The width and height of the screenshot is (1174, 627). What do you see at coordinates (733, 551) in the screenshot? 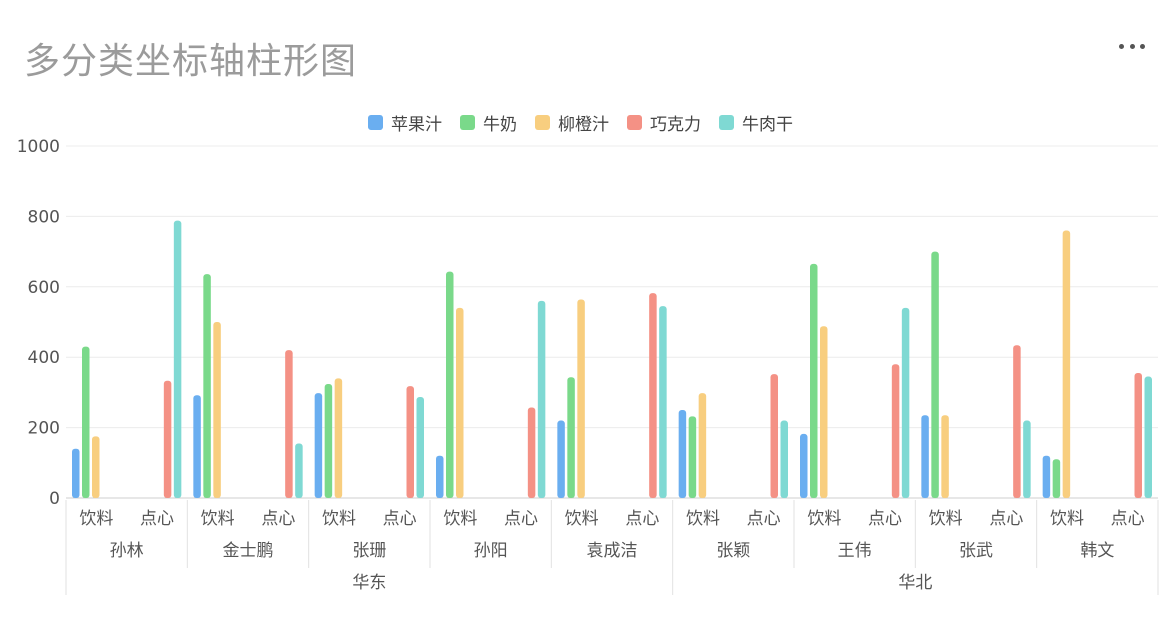
I see `x-person-label: 张颖` at bounding box center [733, 551].